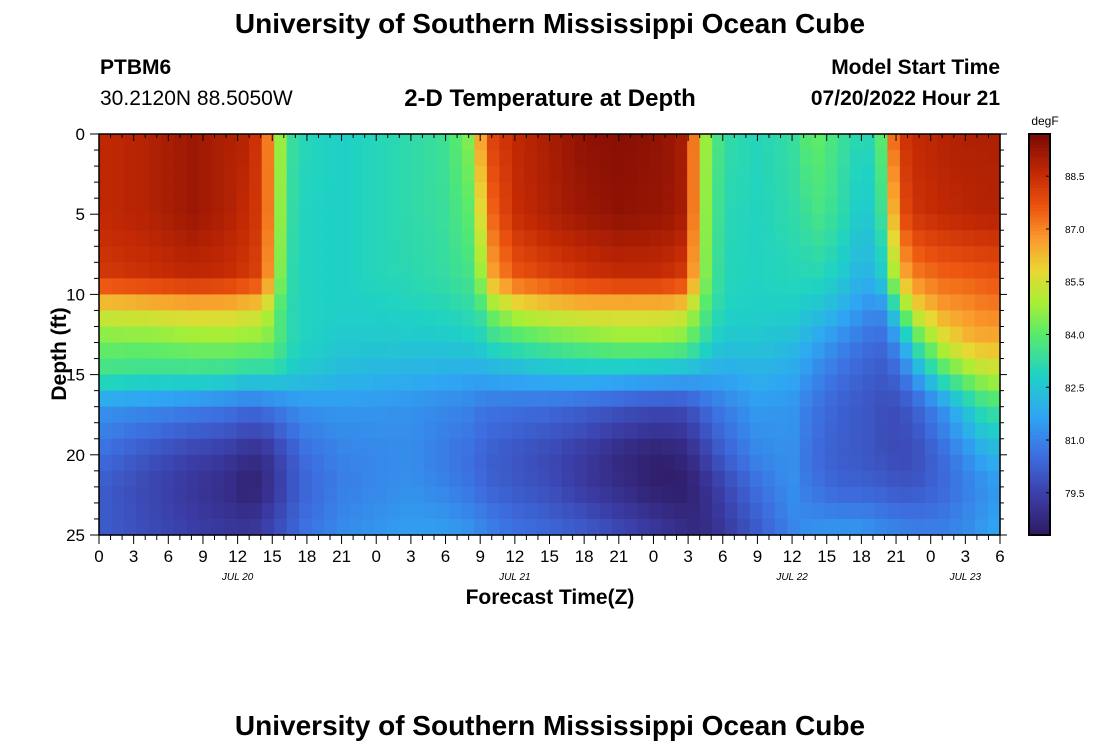 This screenshot has width=1100, height=750. I want to click on plot-title: 2-D Temperature at Depth, so click(550, 98).